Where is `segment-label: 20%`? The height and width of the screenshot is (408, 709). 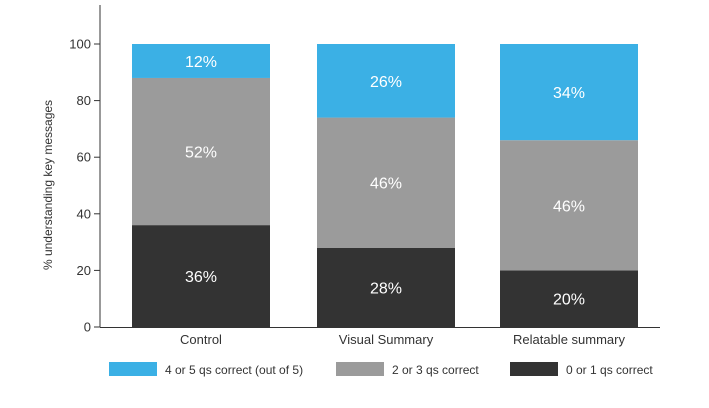 segment-label: 20% is located at coordinates (569, 300).